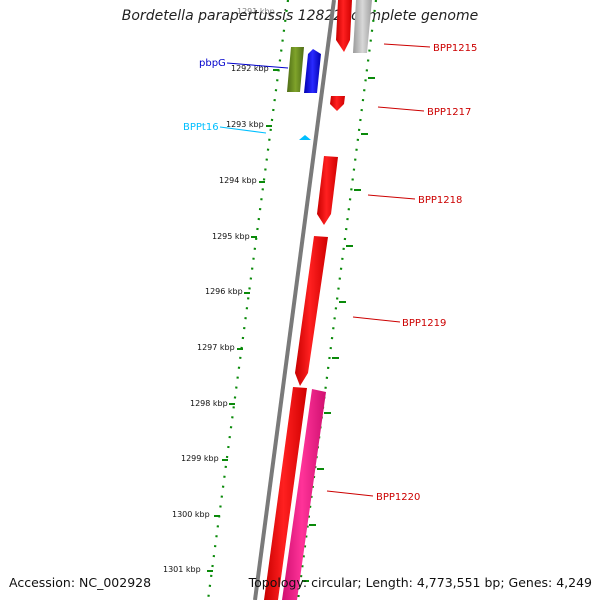 The width and height of the screenshot is (600, 600). I want to click on gene-bpp1217, so click(337, 103).